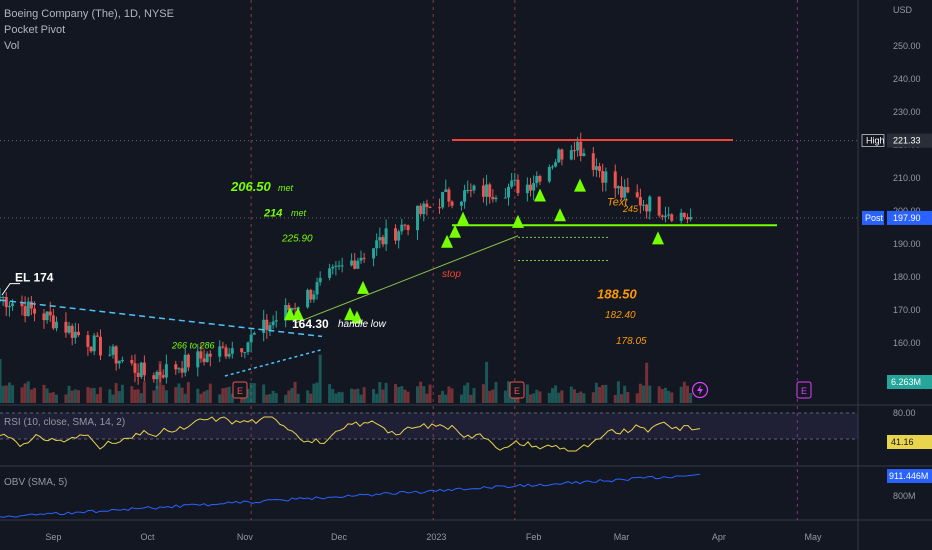 This screenshot has width=932, height=550. I want to click on indicator-label: Pocket Pivot, so click(35, 30).